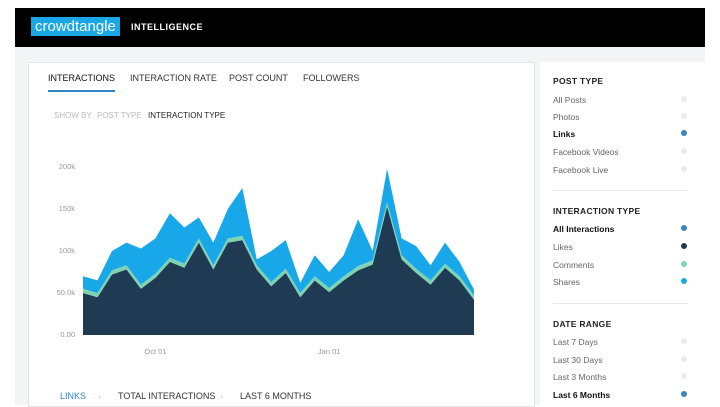 The height and width of the screenshot is (407, 720). I want to click on tab: FOLLOWERS, so click(331, 78).